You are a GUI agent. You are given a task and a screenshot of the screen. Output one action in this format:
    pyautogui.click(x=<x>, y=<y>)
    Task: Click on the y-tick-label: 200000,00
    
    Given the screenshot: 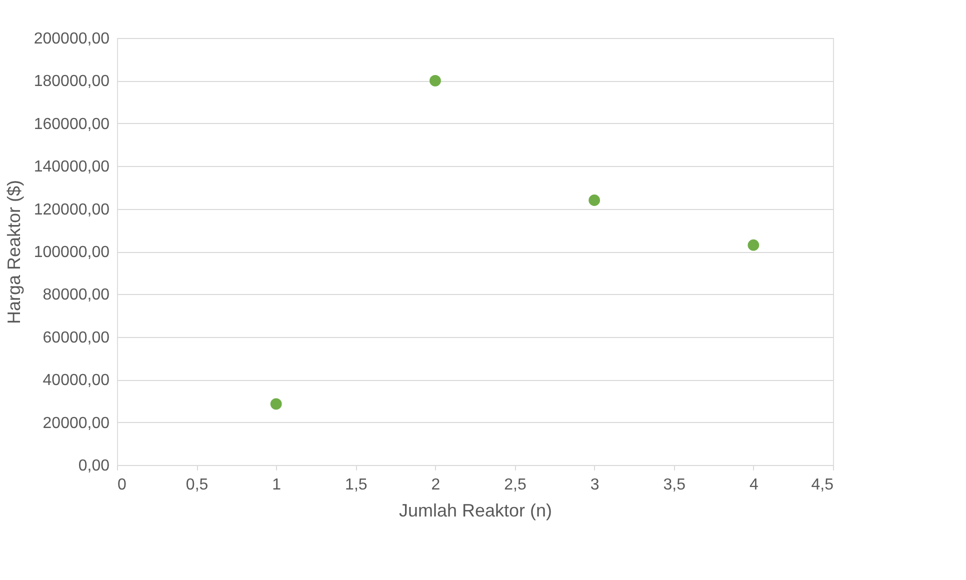 What is the action you would take?
    pyautogui.click(x=72, y=39)
    